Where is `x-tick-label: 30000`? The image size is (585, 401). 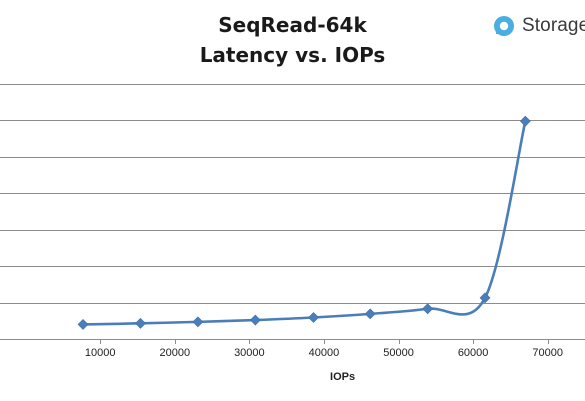
x-tick-label: 30000 is located at coordinates (249, 353).